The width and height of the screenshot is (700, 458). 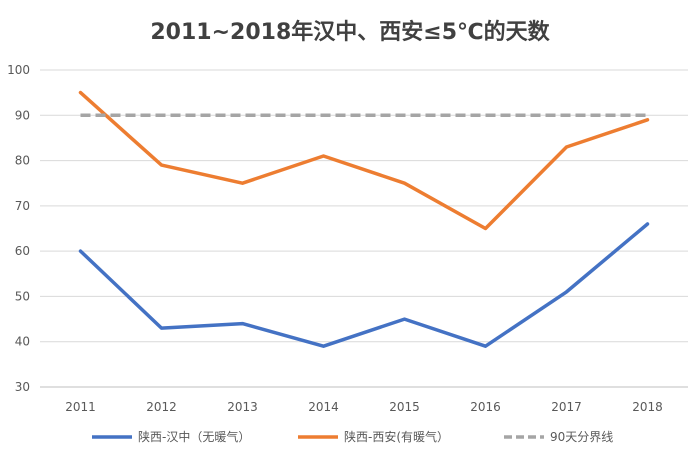 I want to click on x-tick-label: 2016, so click(x=485, y=407).